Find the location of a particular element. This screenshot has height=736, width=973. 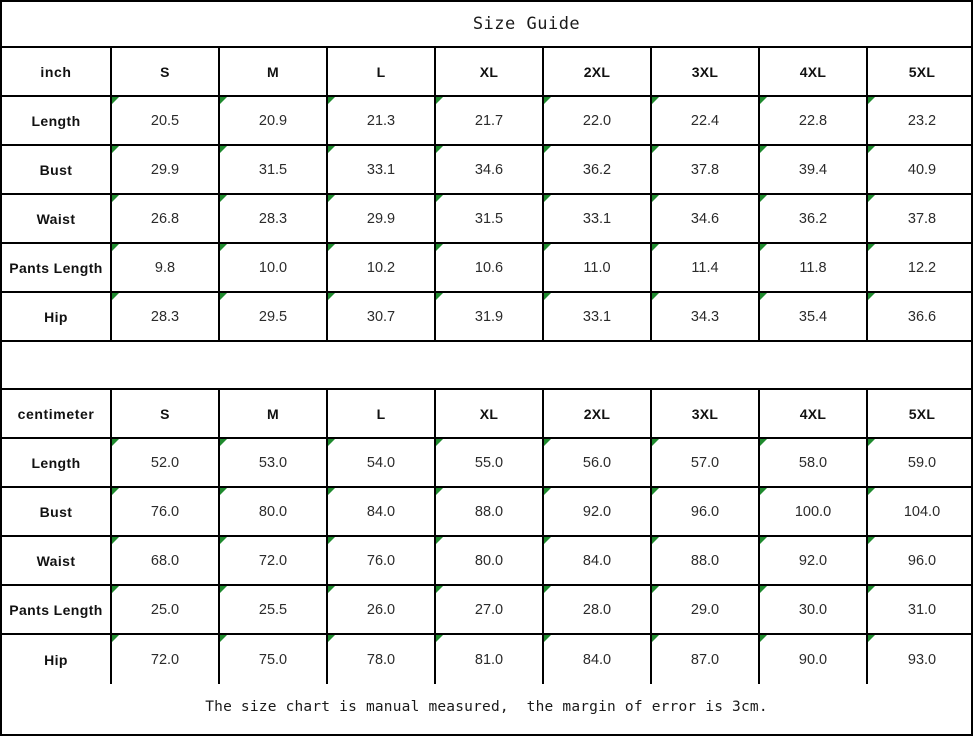

unit-header-cell: inch is located at coordinates (57, 71).